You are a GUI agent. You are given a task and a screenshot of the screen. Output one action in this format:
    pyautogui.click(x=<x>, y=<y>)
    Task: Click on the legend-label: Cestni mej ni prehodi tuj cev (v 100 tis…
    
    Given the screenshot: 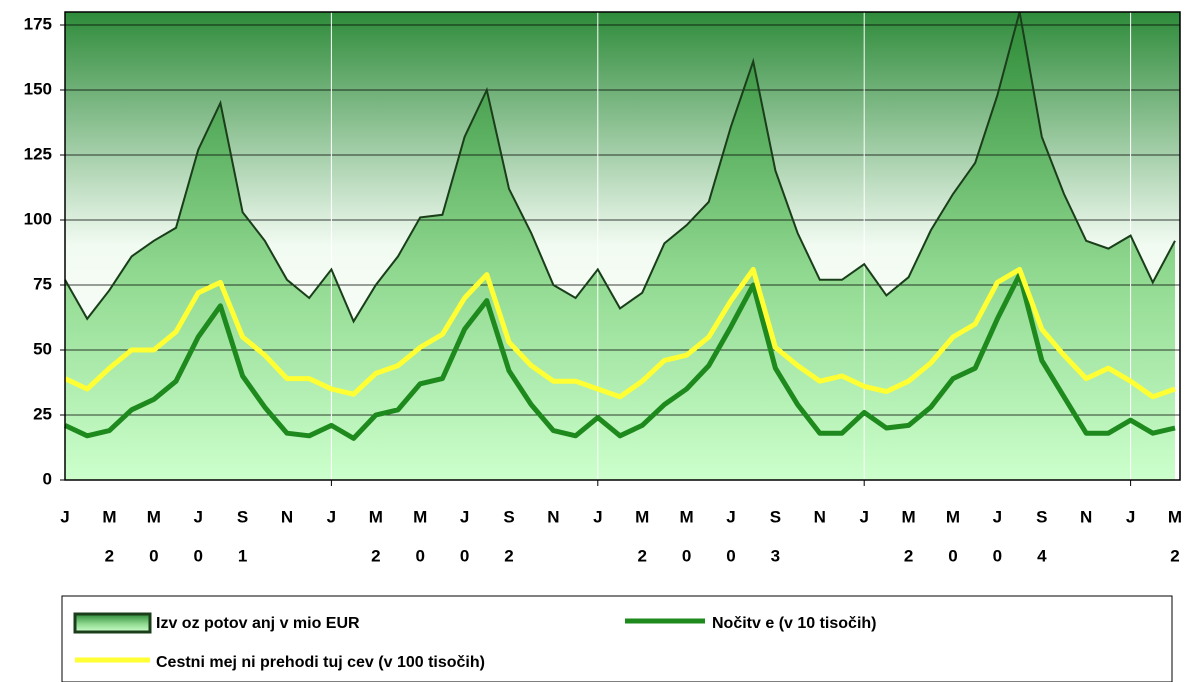 What is the action you would take?
    pyautogui.click(x=320, y=662)
    